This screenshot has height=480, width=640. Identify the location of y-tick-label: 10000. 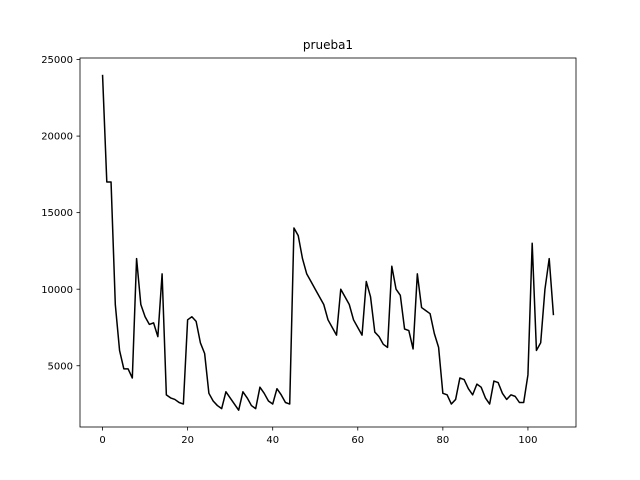
(57, 290).